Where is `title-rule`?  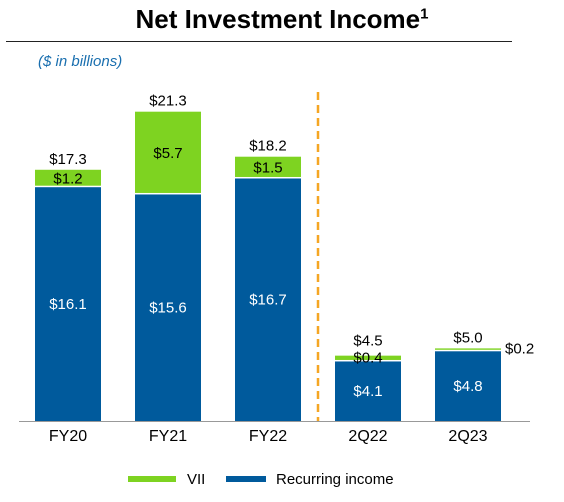
title-rule is located at coordinates (259, 41).